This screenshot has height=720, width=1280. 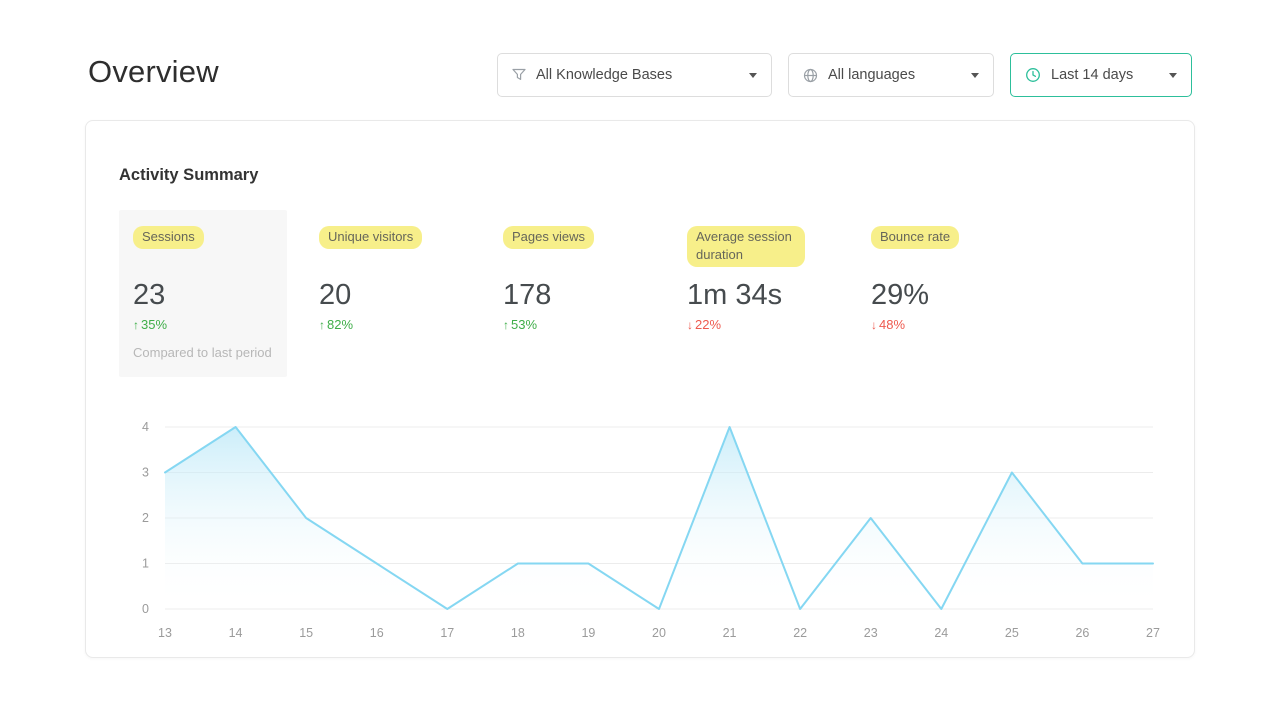 I want to click on svg-text: 22, so click(x=800, y=633).